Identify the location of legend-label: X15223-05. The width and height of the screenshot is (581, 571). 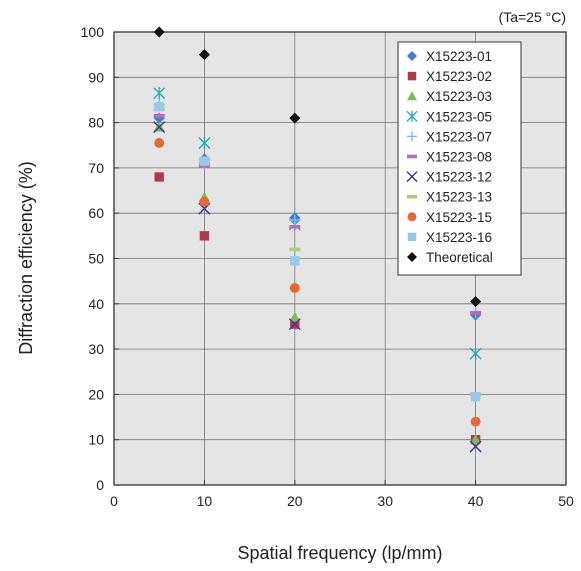
(459, 116).